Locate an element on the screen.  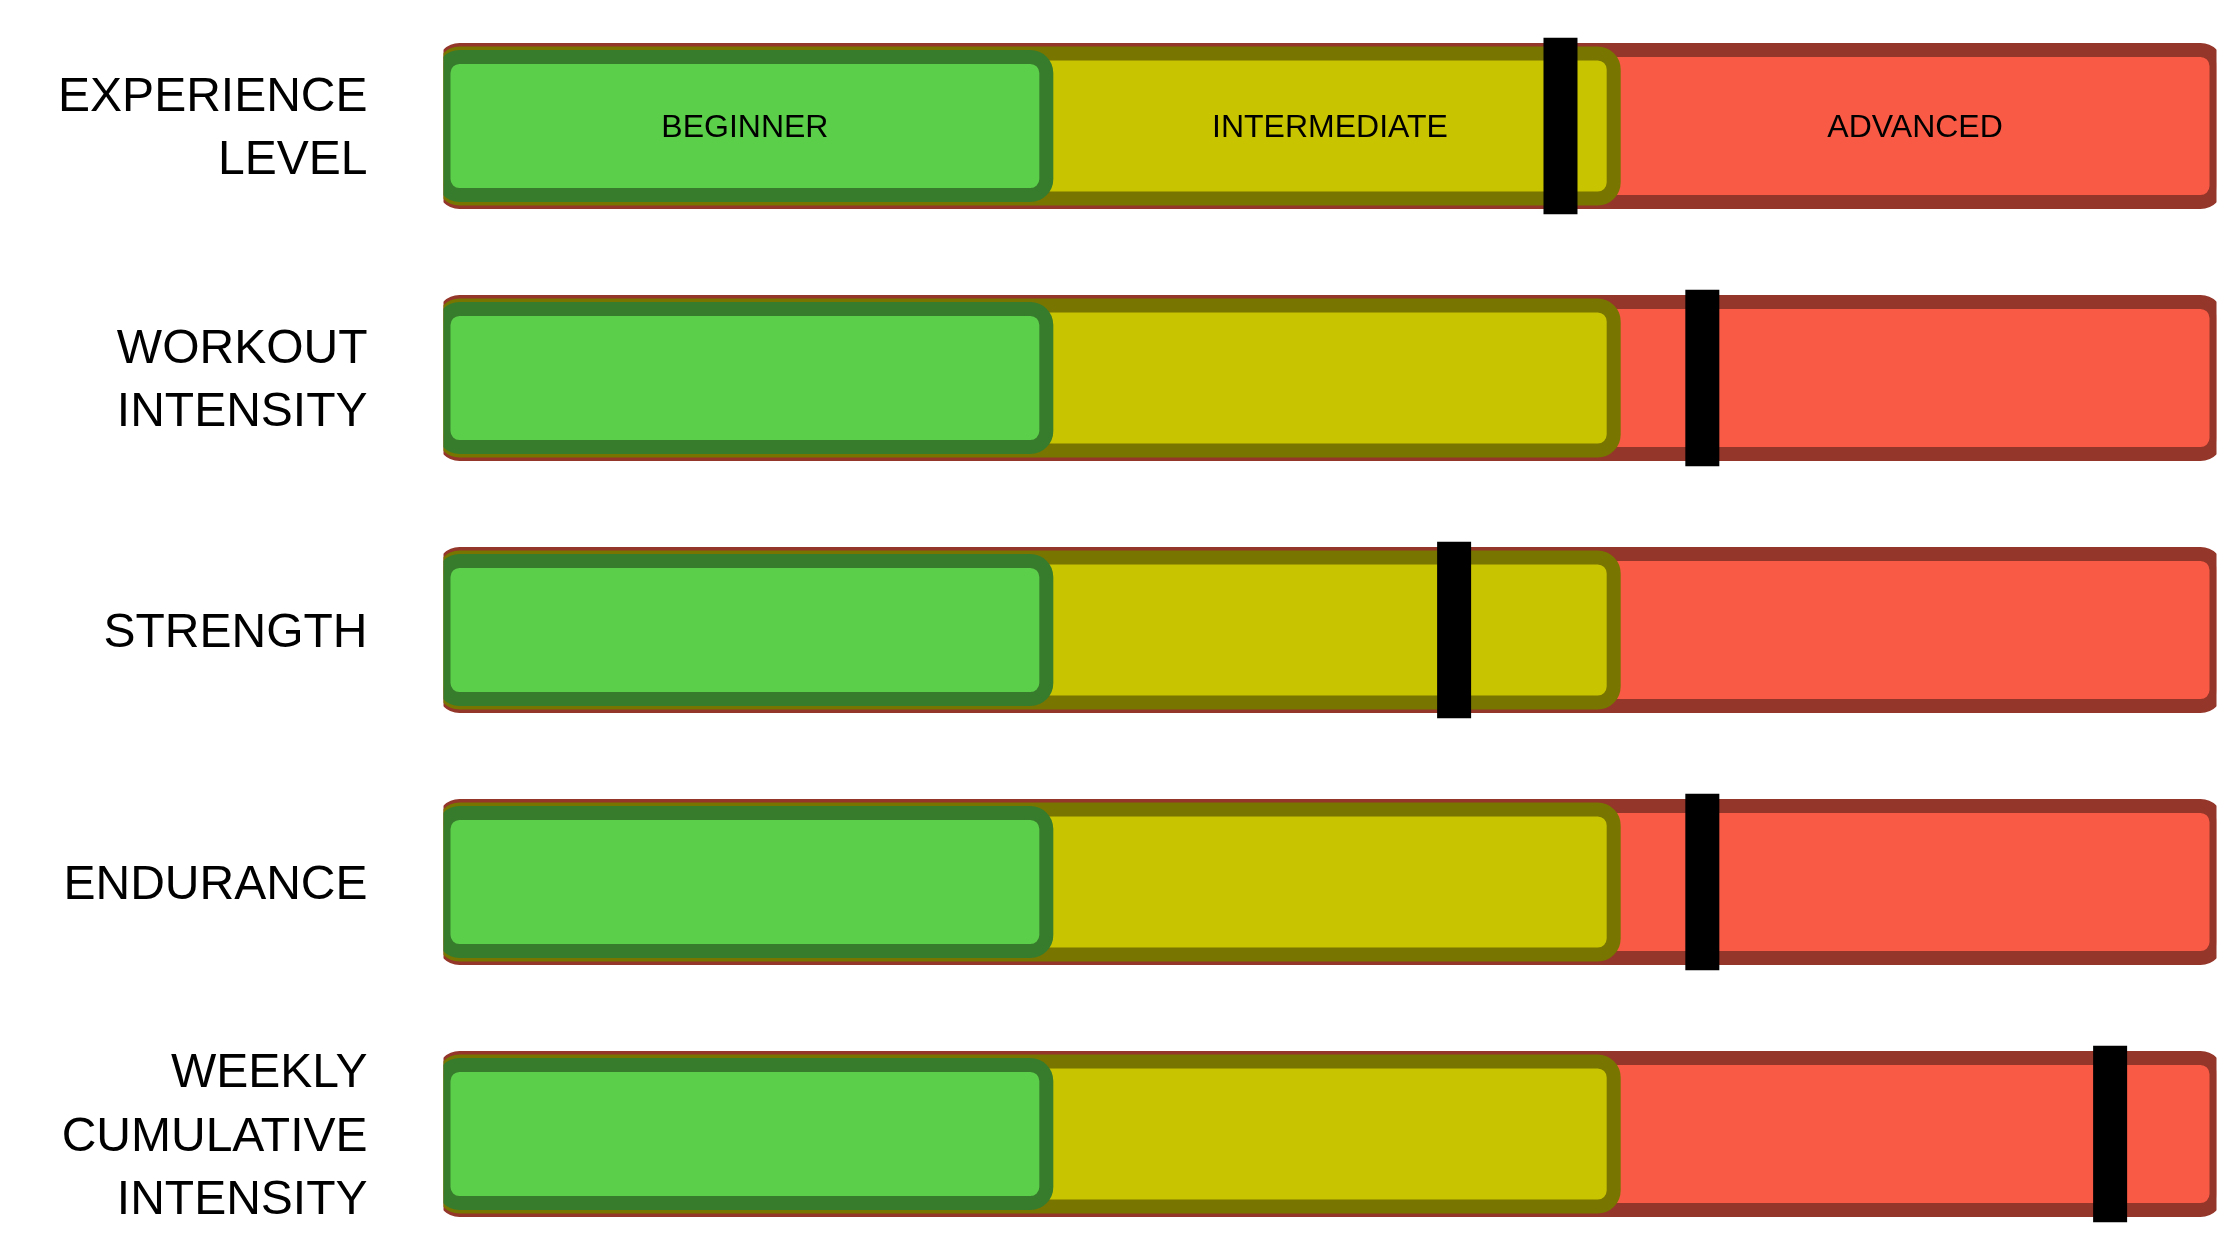
y-tick-label: STRENGTH is located at coordinates (235, 630).